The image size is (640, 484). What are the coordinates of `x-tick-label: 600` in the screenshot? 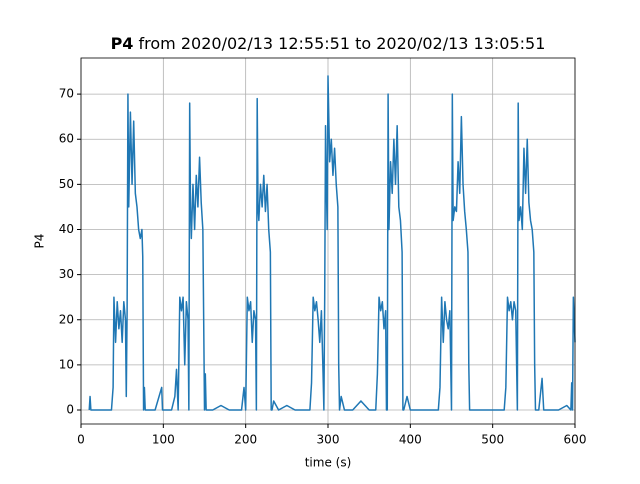 It's located at (575, 440).